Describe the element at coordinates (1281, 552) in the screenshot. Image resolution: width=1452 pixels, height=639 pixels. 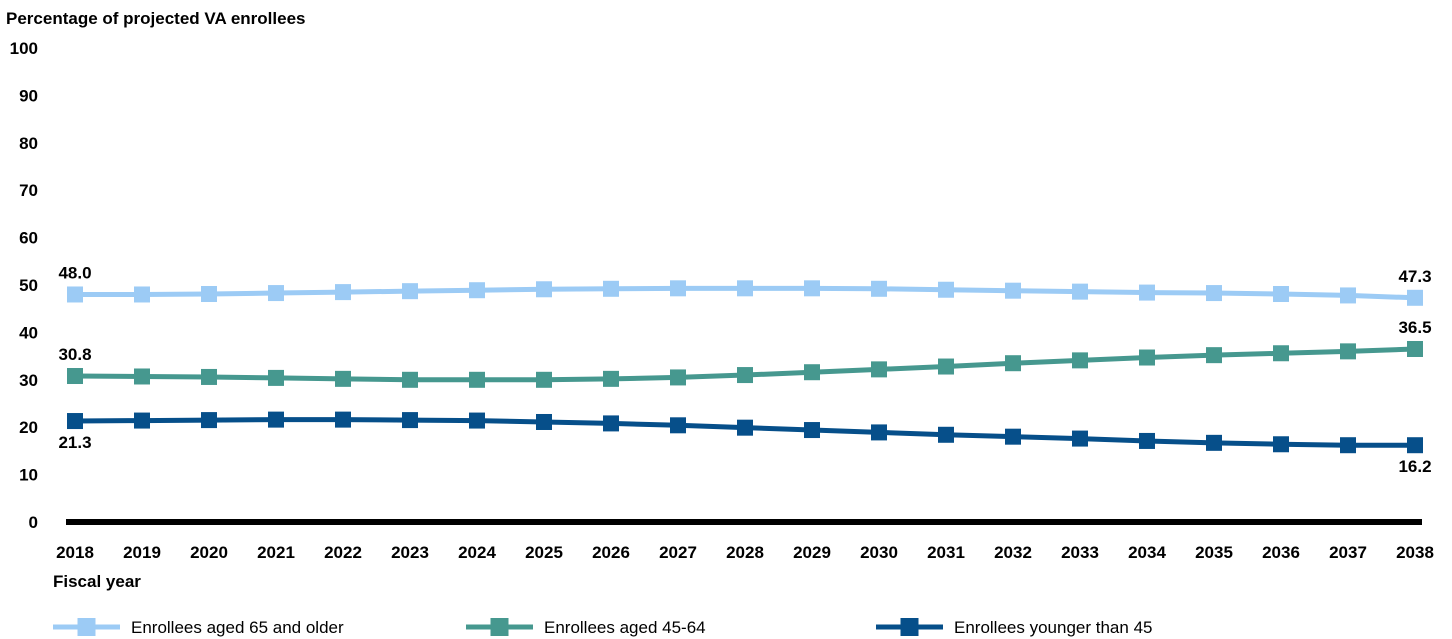
I see `x-tick-label: 2036` at that location.